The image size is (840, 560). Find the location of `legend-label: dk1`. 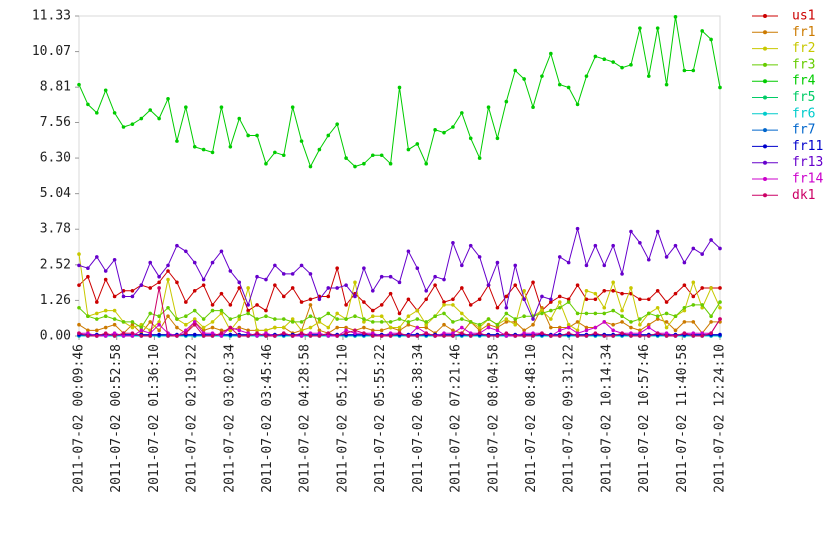

legend-label: dk1 is located at coordinates (803, 195).